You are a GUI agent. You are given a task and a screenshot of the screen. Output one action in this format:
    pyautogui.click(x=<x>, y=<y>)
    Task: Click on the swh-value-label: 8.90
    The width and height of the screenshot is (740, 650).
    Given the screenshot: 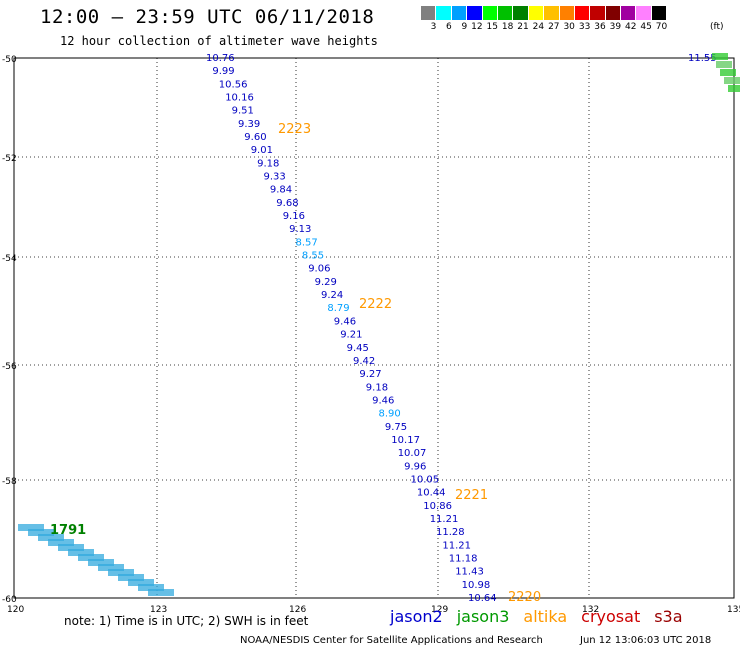 What is the action you would take?
    pyautogui.click(x=390, y=414)
    